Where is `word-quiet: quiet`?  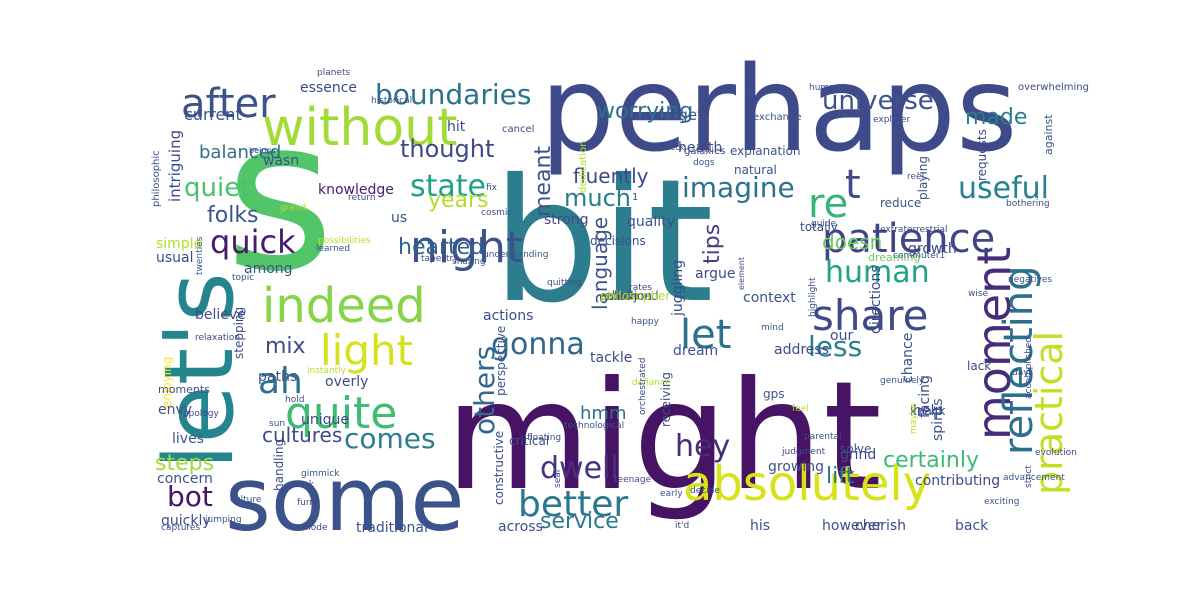 word-quiet: quiet is located at coordinates (217, 188).